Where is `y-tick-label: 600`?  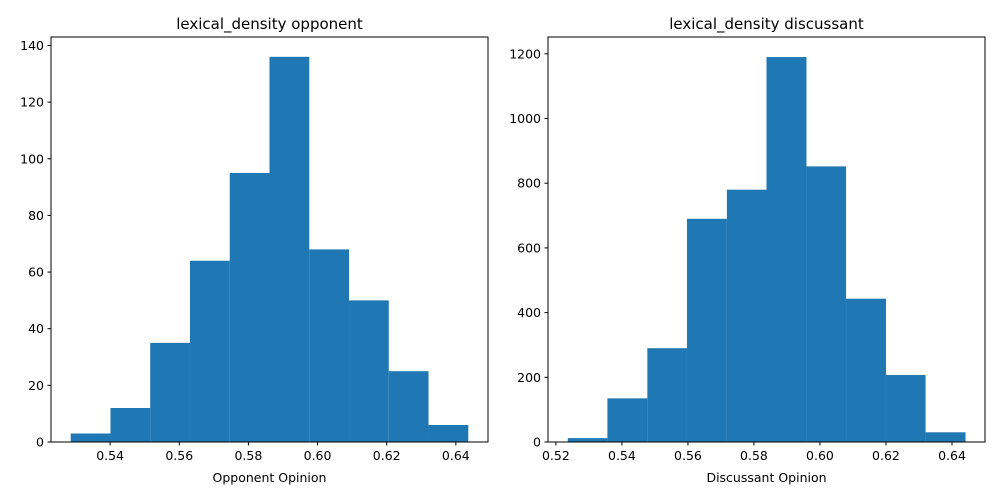
y-tick-label: 600 is located at coordinates (529, 247).